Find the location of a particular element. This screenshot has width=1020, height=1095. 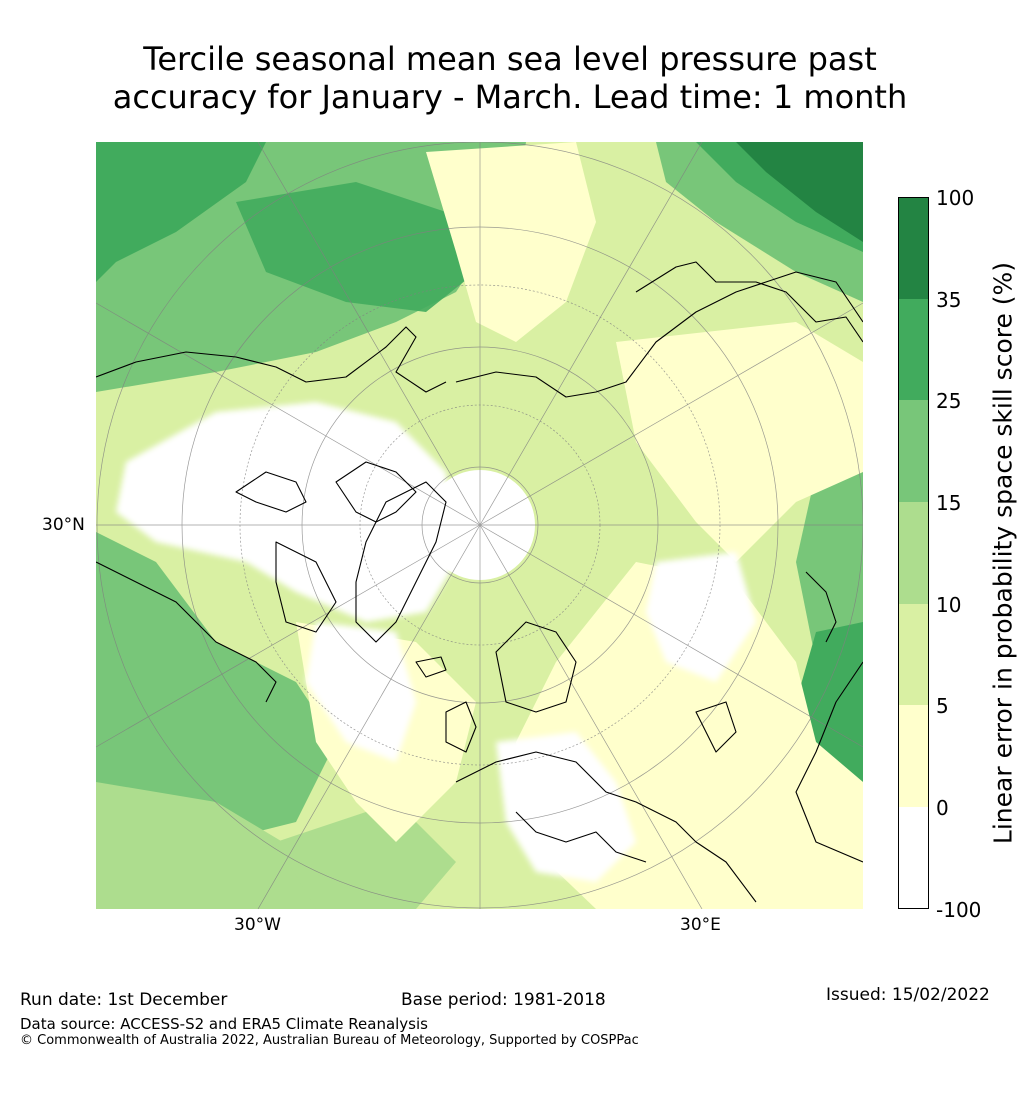

issued-date: Issued: 15/02/2022 is located at coordinates (908, 995).